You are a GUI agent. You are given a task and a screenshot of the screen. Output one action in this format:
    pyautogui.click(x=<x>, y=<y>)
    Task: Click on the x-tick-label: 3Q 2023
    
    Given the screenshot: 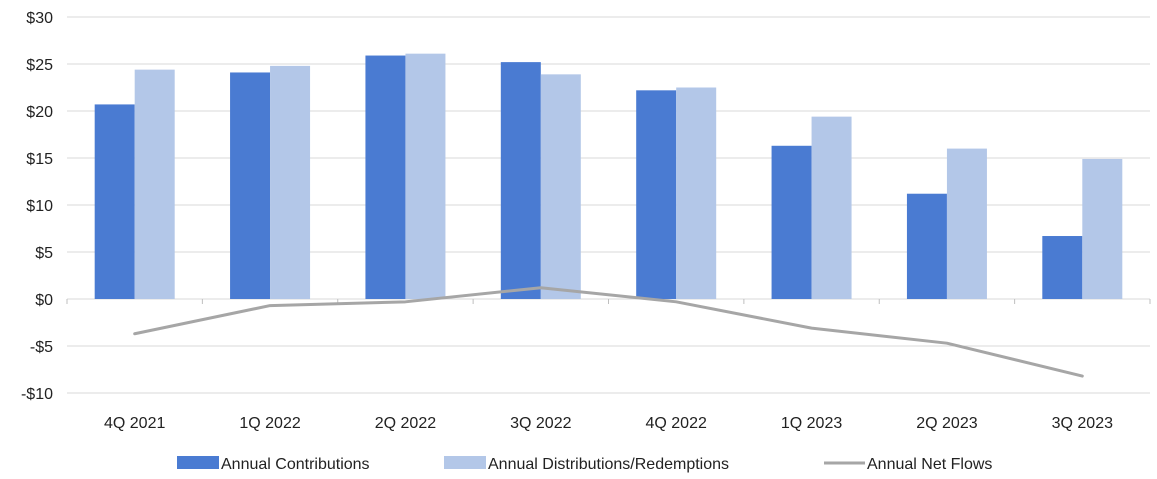 What is the action you would take?
    pyautogui.click(x=1082, y=423)
    